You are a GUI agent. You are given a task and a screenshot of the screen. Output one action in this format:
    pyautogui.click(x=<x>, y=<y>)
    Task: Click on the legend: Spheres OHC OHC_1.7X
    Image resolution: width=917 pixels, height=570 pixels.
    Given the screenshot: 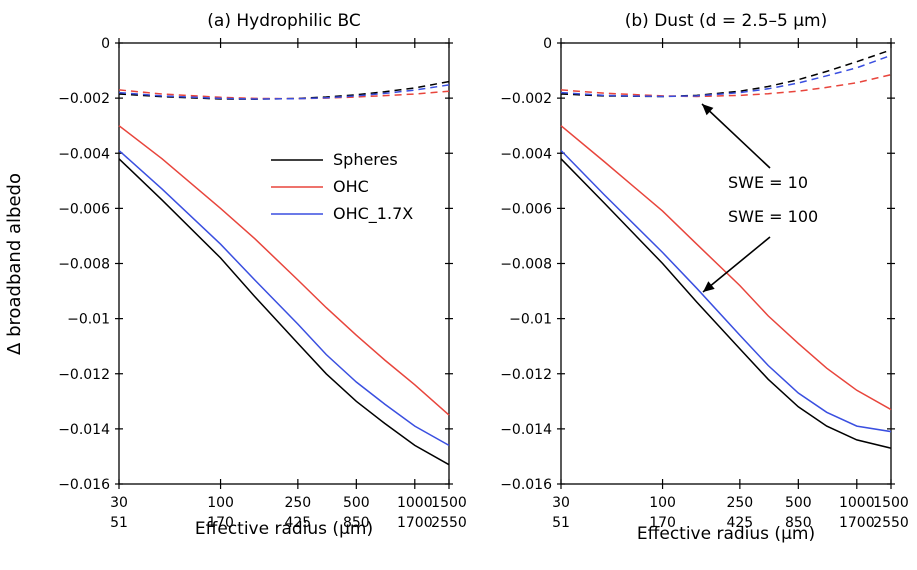 What is the action you would take?
    pyautogui.click(x=342, y=187)
    